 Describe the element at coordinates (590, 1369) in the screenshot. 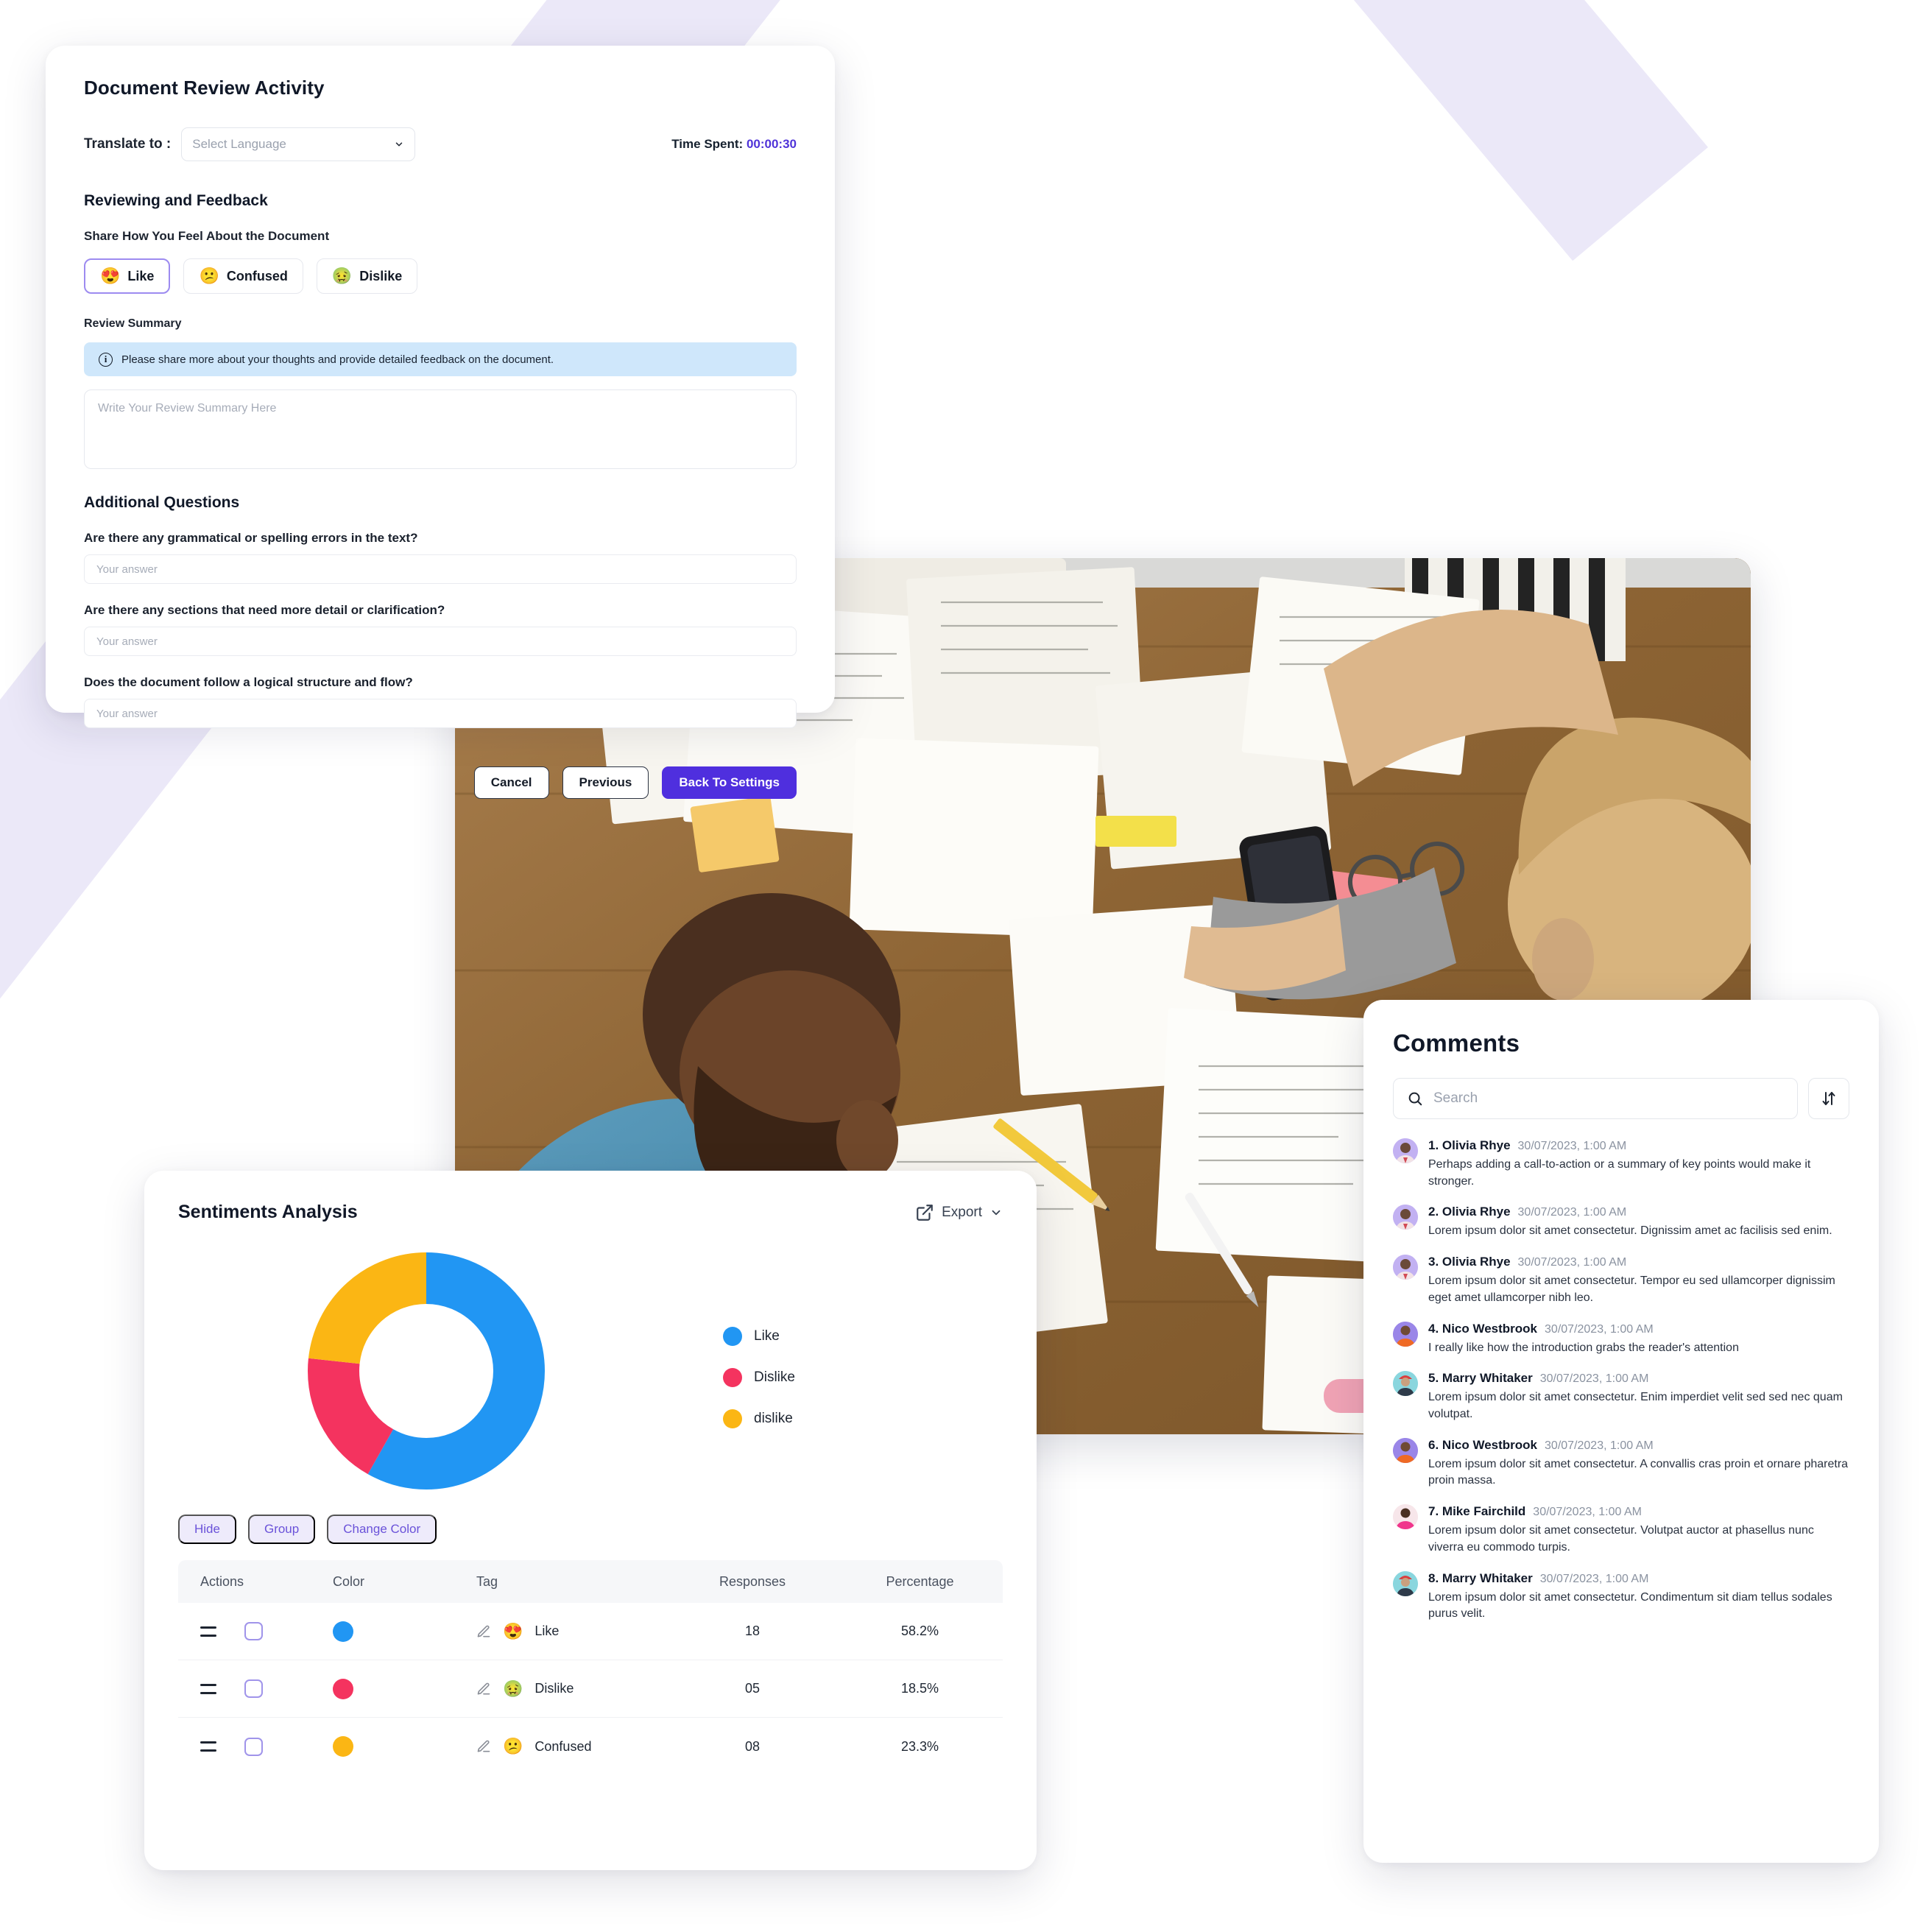

I see `donut-chart-zone: Like Dislike dislike` at that location.